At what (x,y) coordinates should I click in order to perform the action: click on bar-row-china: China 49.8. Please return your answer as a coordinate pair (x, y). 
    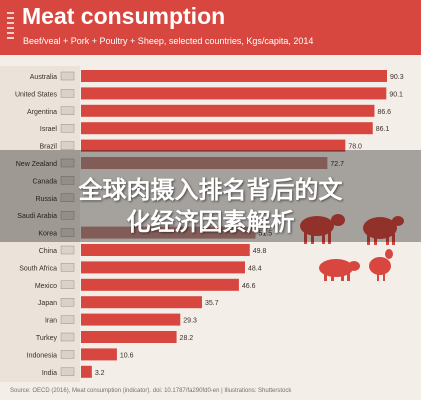
    Looking at the image, I should click on (153, 250).